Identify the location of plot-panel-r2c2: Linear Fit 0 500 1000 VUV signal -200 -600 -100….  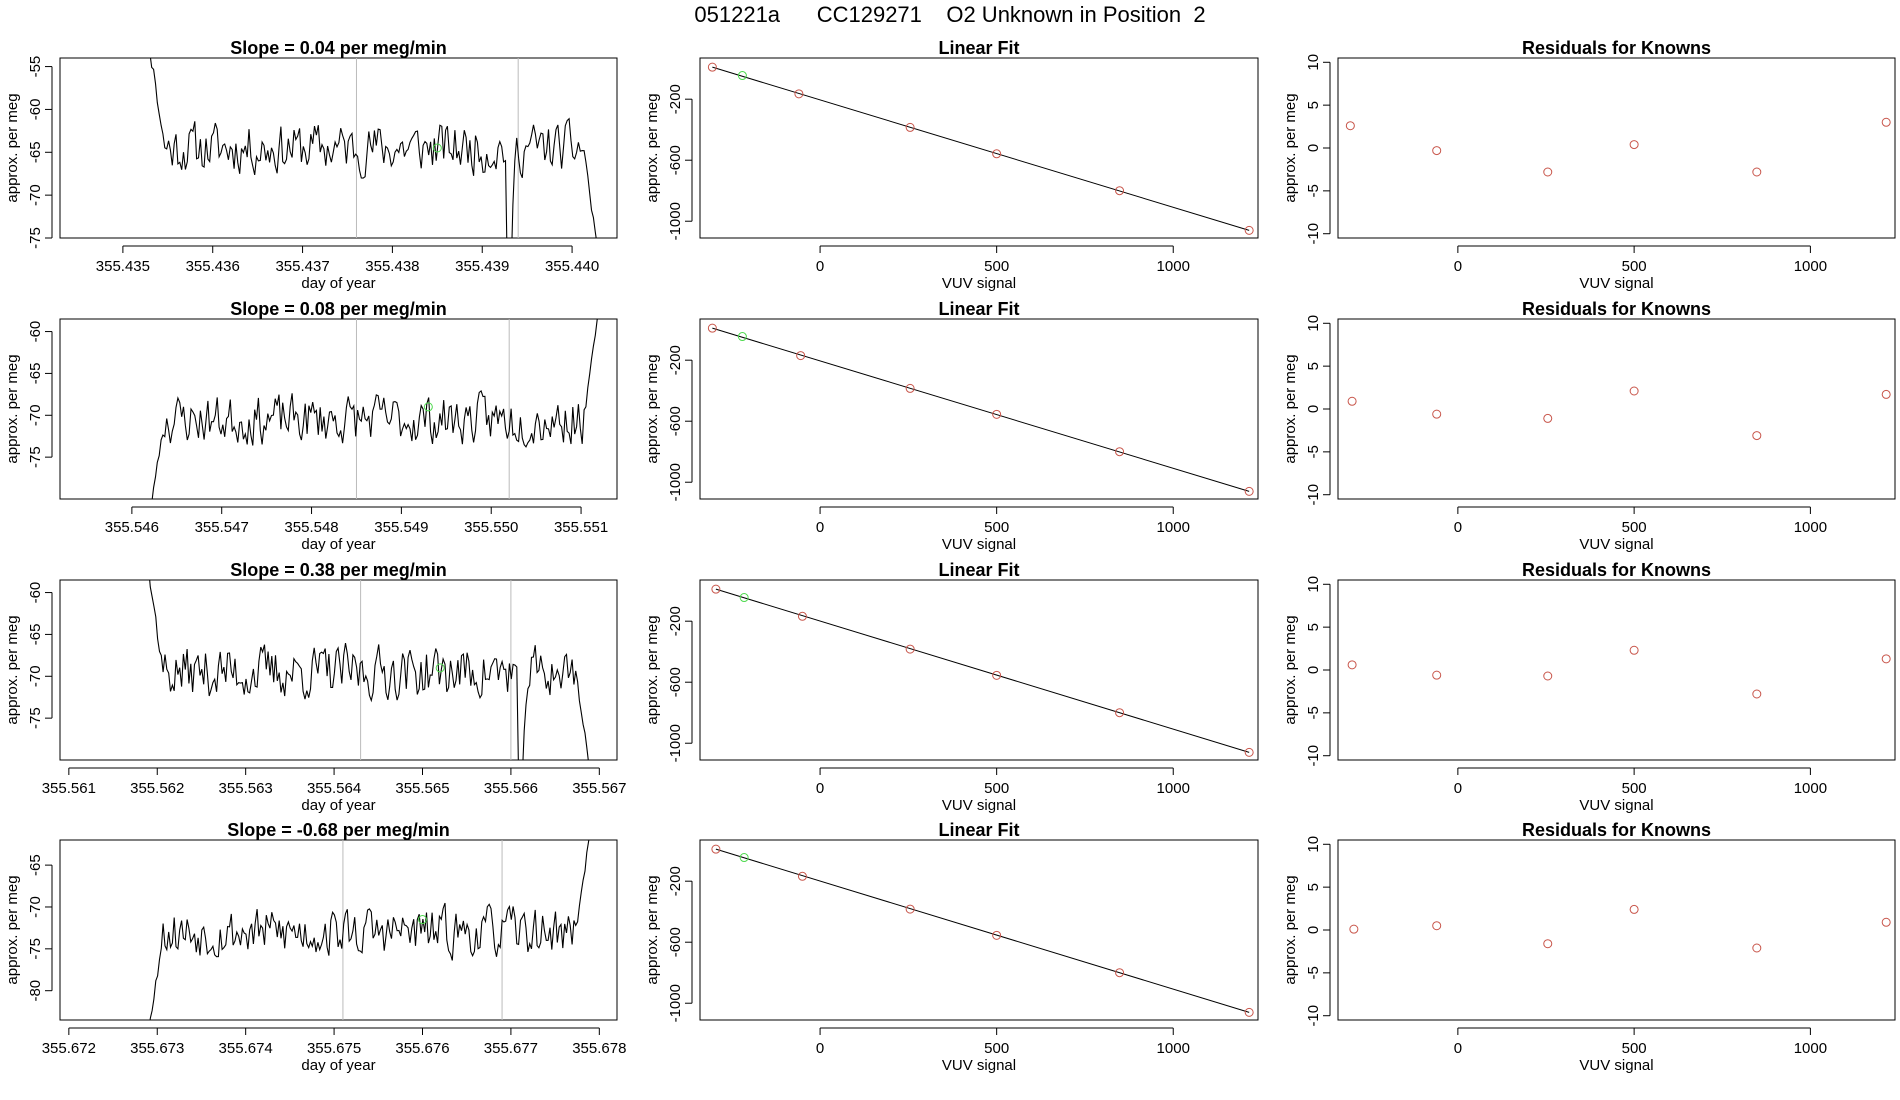
(951, 426).